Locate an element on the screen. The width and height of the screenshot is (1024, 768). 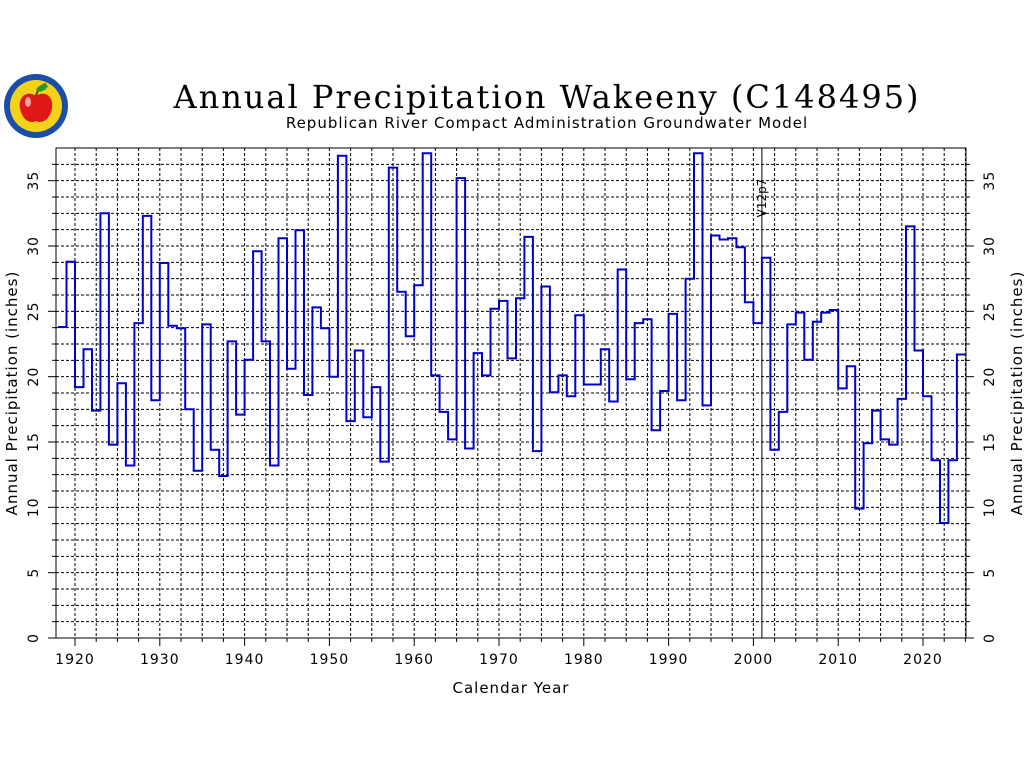
y-tick-label: 5 is located at coordinates (34, 573).